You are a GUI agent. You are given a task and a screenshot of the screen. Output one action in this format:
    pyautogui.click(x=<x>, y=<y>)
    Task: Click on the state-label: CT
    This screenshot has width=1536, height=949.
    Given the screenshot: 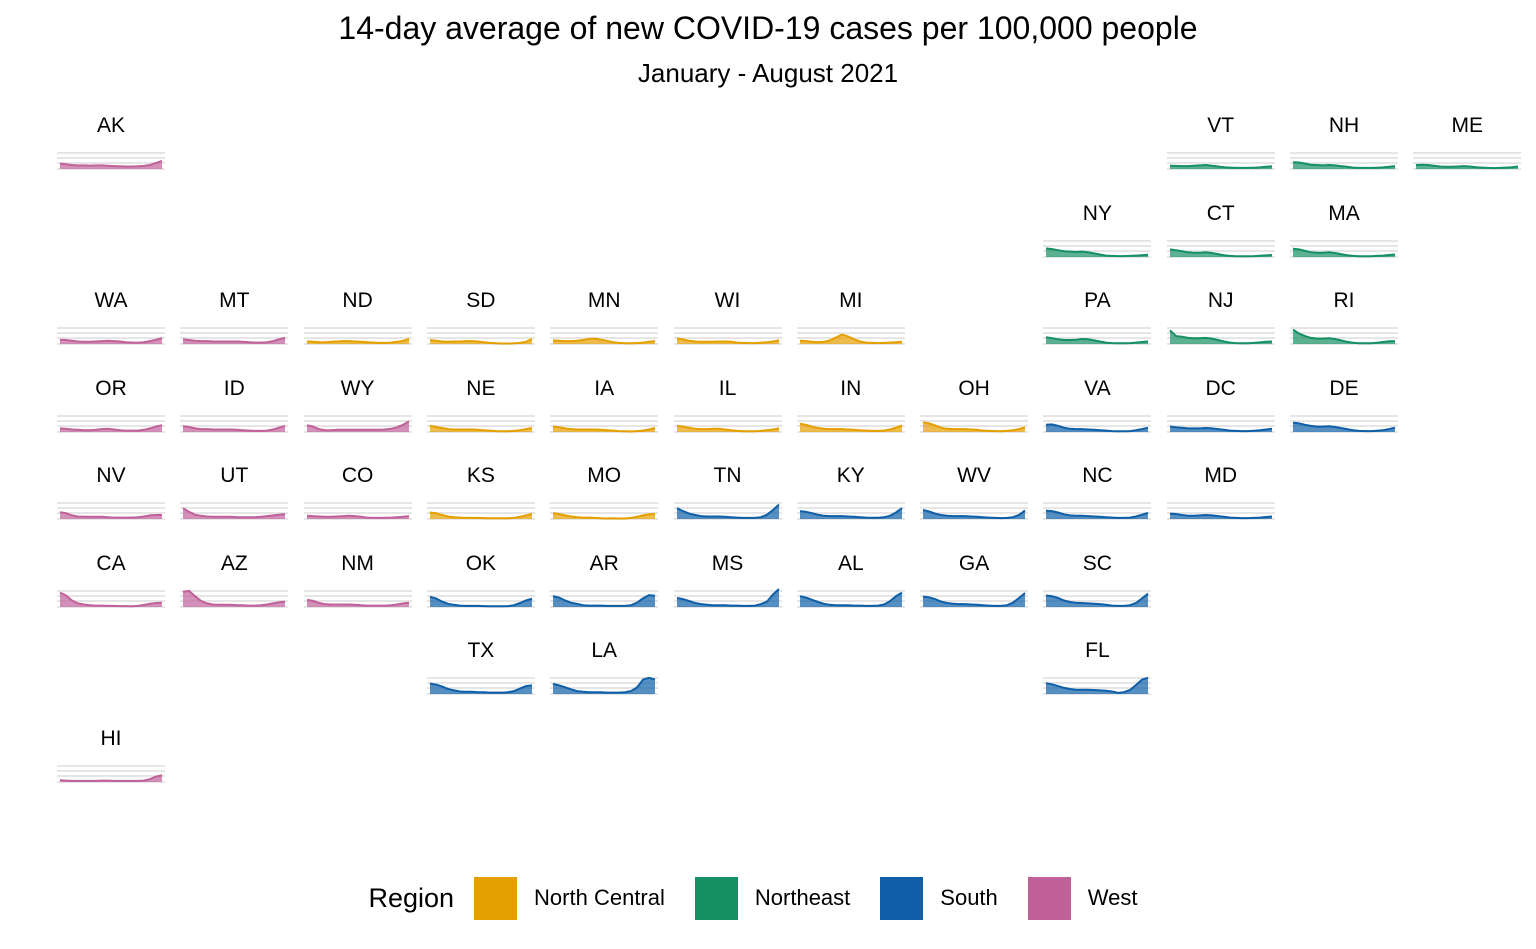 What is the action you would take?
    pyautogui.click(x=1220, y=213)
    